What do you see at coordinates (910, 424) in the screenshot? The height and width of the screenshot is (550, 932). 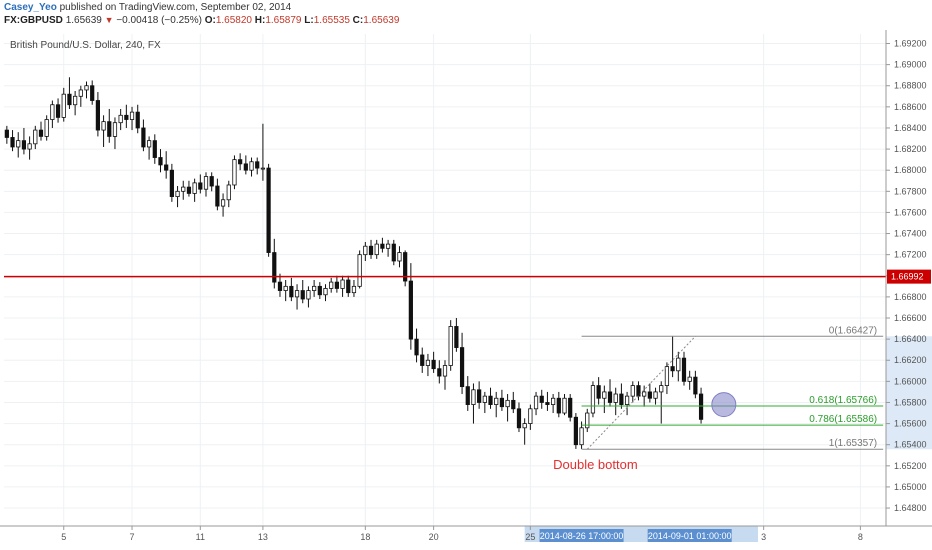 I see `y-tick-label: 1.65600` at bounding box center [910, 424].